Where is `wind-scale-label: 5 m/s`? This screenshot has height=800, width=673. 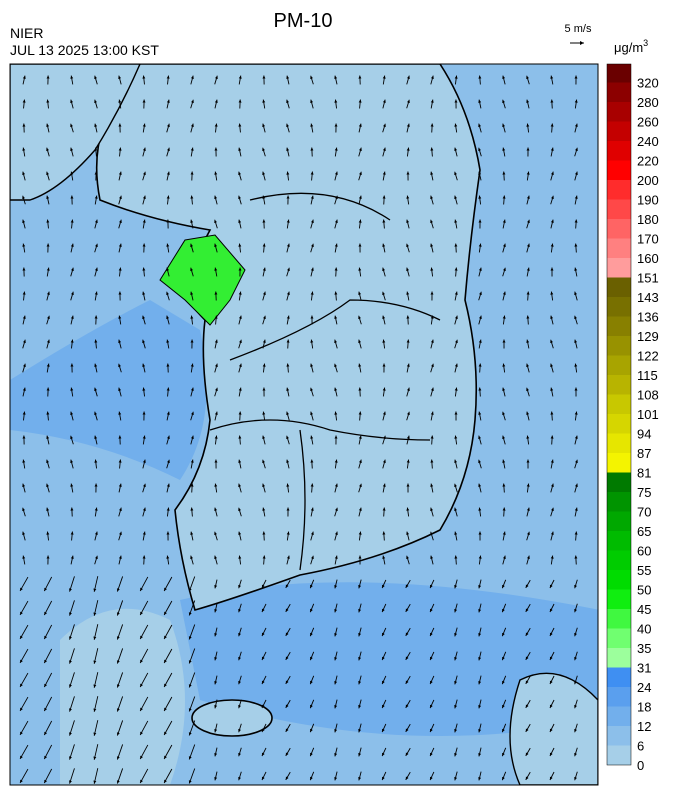 wind-scale-label: 5 m/s is located at coordinates (578, 29).